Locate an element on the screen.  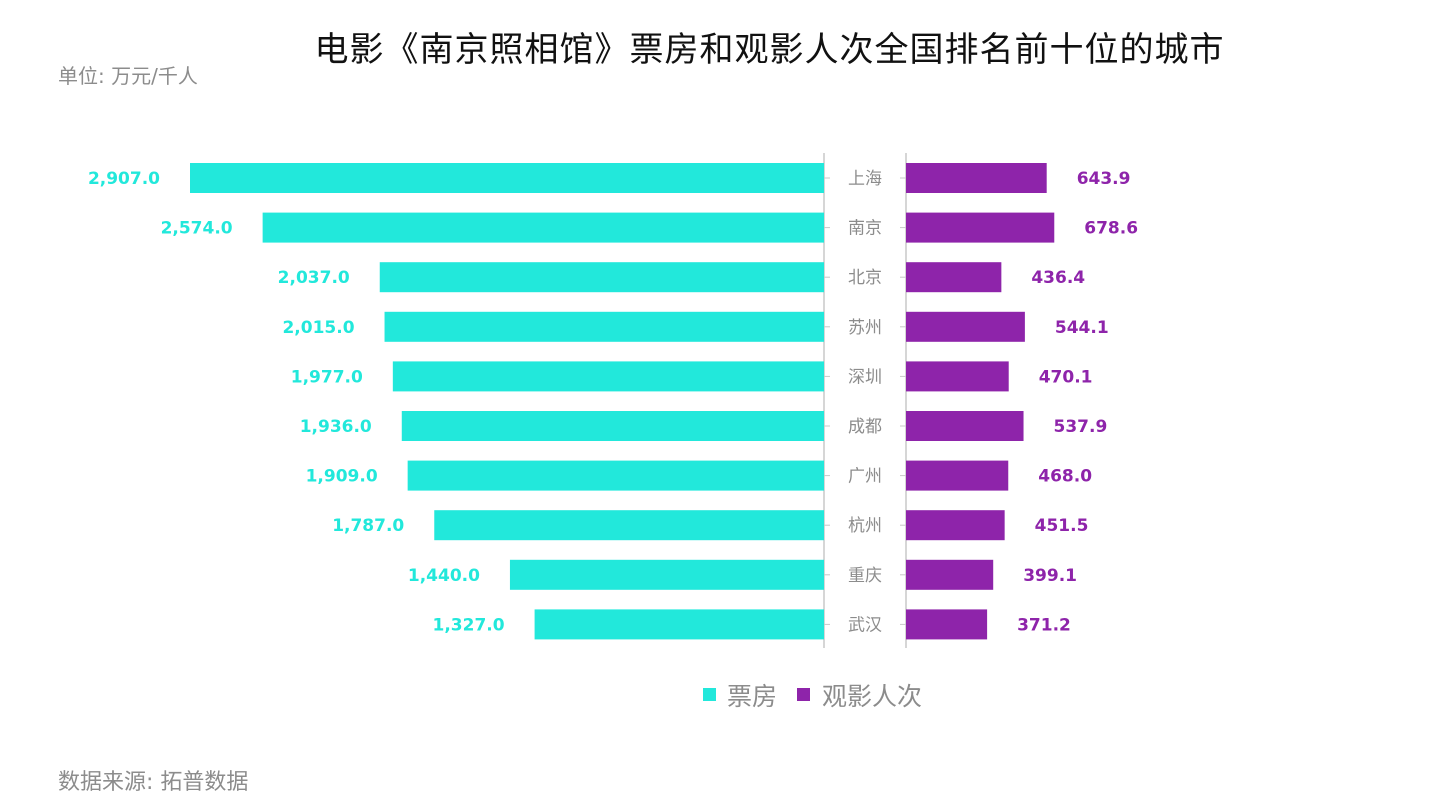
audience-value-label: 399.1 is located at coordinates (1050, 576).